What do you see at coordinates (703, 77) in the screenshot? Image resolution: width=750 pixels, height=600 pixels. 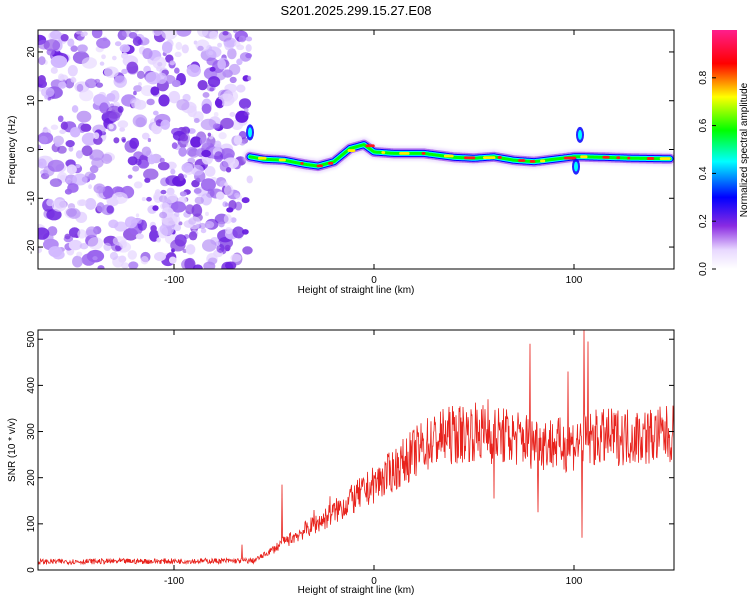 I see `colorbar-tick-label: 0.8` at bounding box center [703, 77].